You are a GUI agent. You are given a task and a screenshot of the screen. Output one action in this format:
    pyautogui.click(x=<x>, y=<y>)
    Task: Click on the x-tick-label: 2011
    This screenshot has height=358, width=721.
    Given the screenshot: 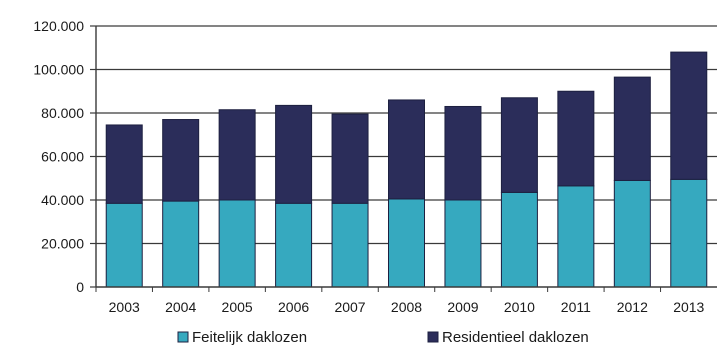 What is the action you would take?
    pyautogui.click(x=576, y=307)
    